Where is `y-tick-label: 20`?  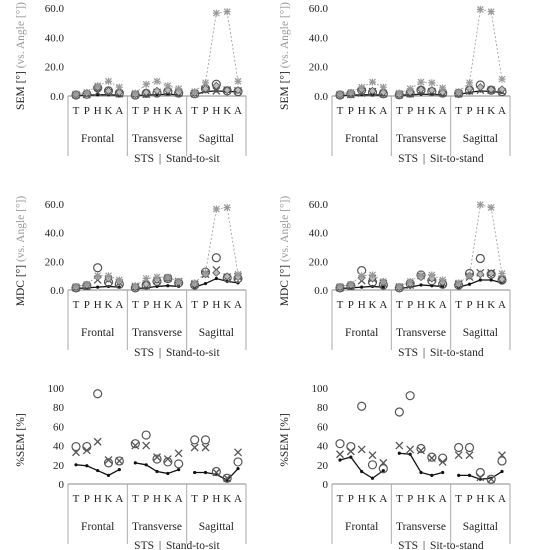 y-tick-label: 20 is located at coordinates (59, 466).